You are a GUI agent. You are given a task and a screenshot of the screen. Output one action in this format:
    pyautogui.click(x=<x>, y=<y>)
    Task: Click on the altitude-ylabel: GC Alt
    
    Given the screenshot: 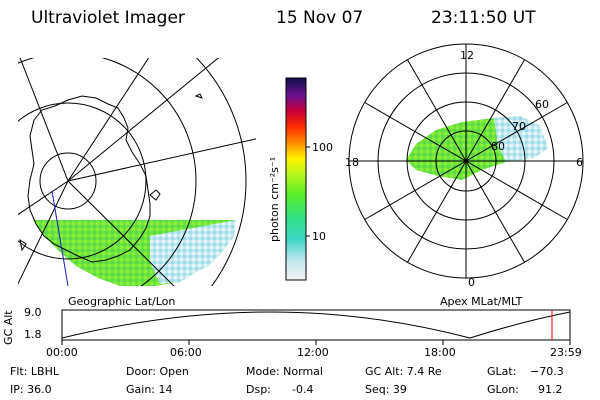 What is the action you would take?
    pyautogui.click(x=8, y=327)
    